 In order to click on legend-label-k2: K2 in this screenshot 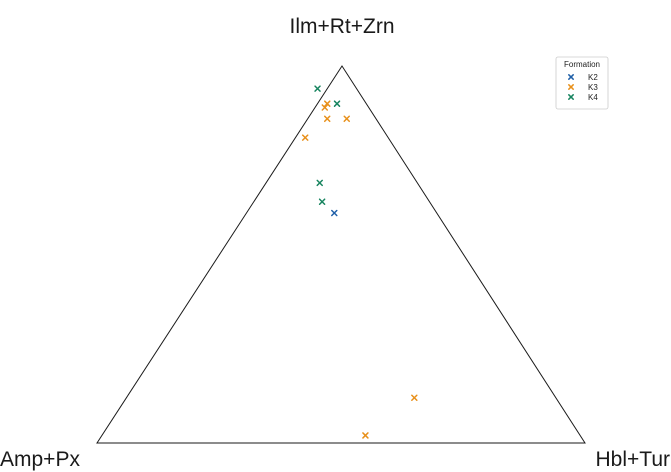, I will do `click(593, 77)`.